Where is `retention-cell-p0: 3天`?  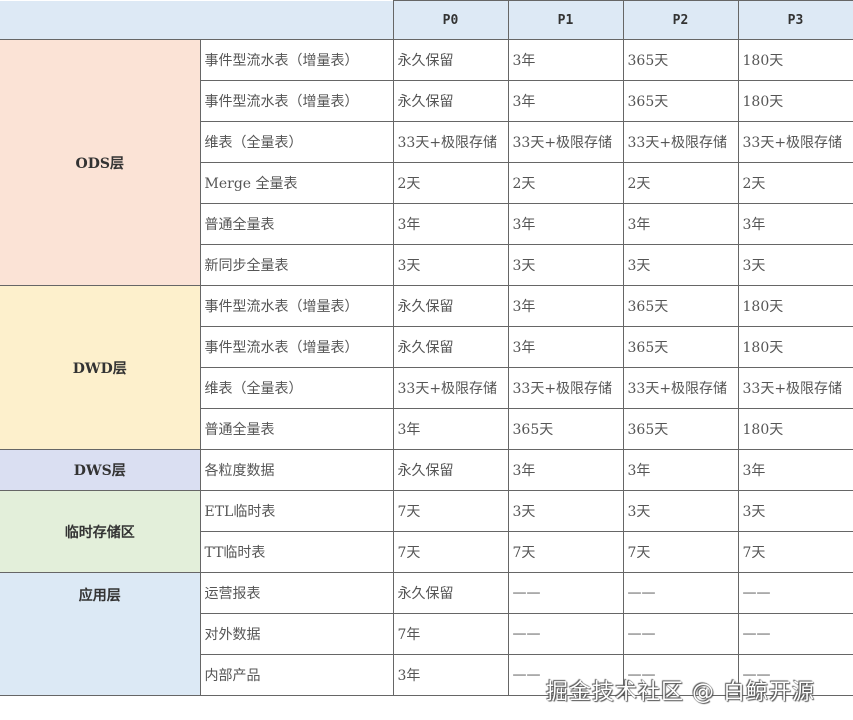 retention-cell-p0: 3天 is located at coordinates (450, 265).